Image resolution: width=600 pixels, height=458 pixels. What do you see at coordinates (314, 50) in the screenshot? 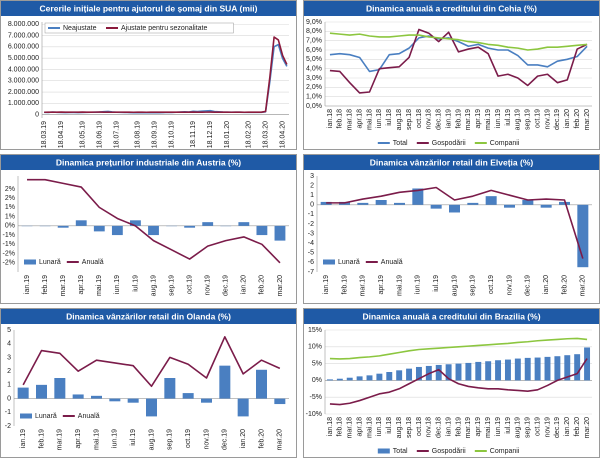
I see `y-tick-label: 6,0%` at bounding box center [314, 50].